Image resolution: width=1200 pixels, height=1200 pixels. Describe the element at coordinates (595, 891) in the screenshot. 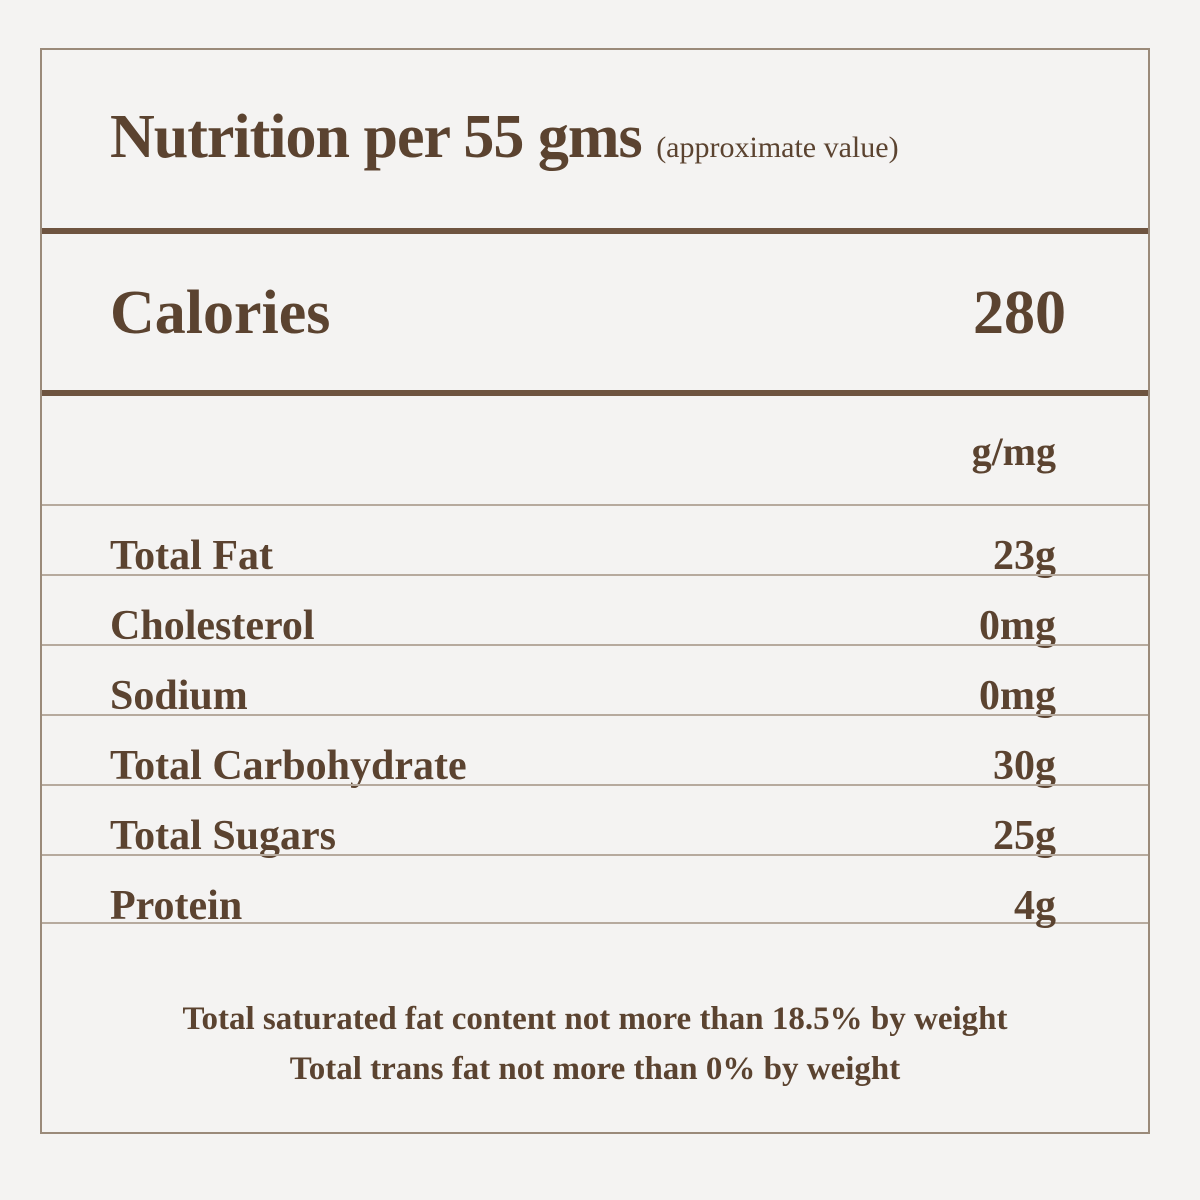

I see `nutrient-row: Protein 4g` at that location.